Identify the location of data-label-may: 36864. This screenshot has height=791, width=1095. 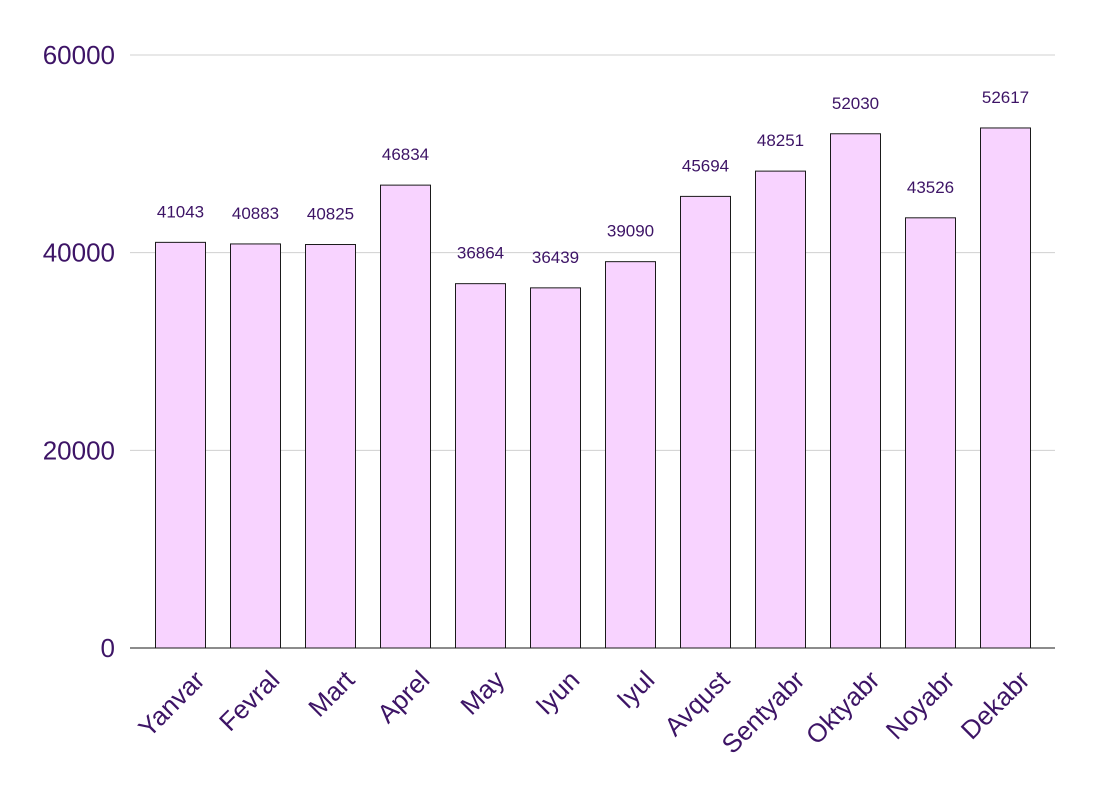
(480, 253).